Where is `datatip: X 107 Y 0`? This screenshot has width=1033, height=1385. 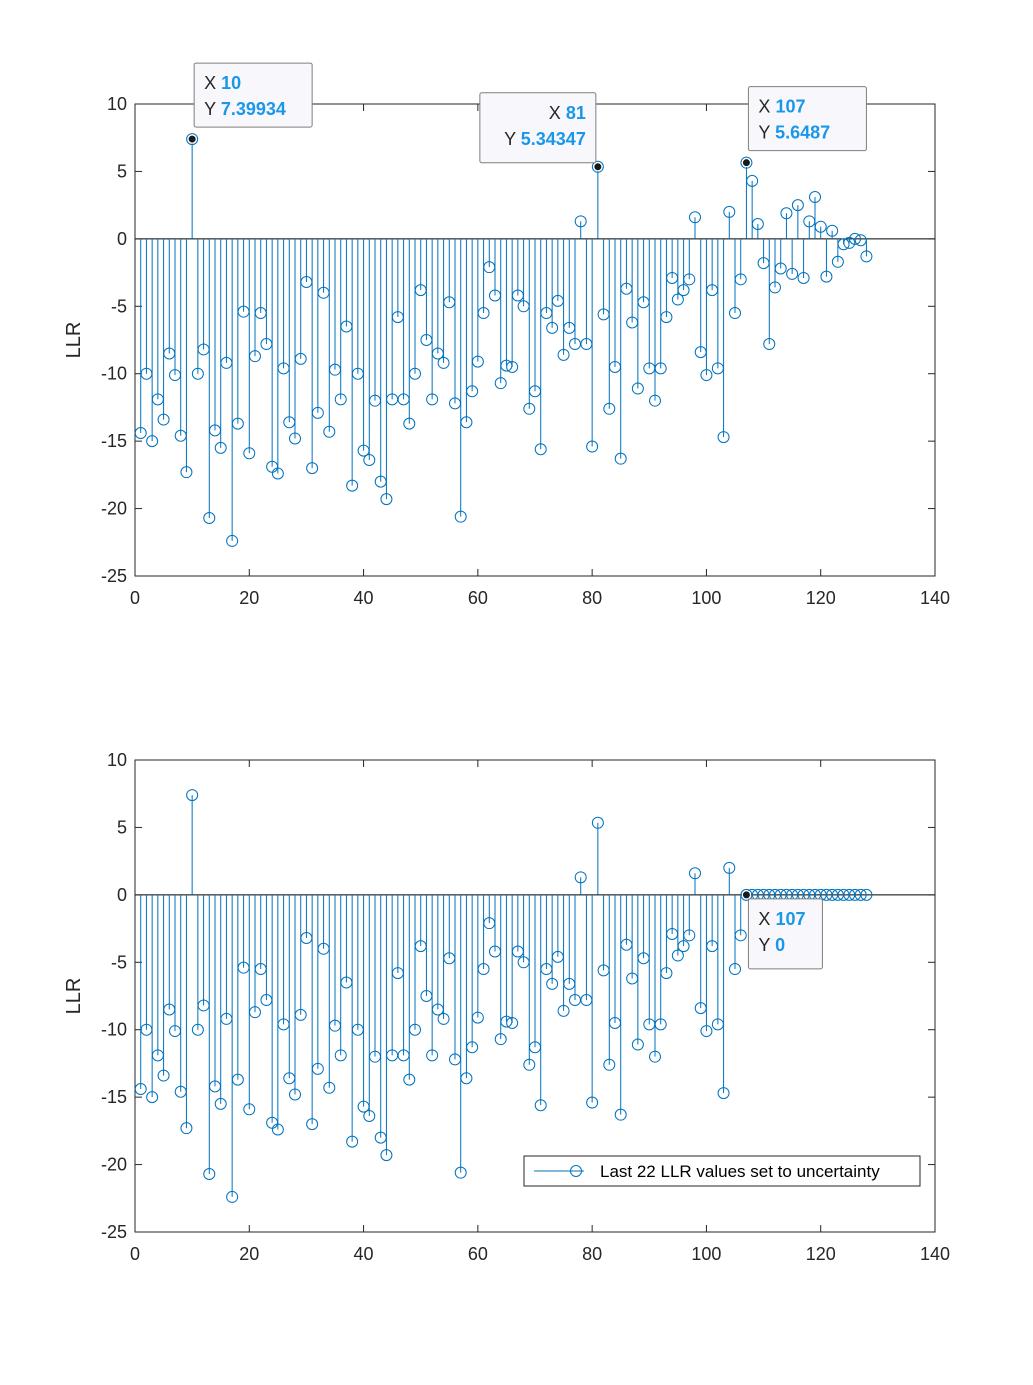
datatip: X 107 Y 0 is located at coordinates (785, 934).